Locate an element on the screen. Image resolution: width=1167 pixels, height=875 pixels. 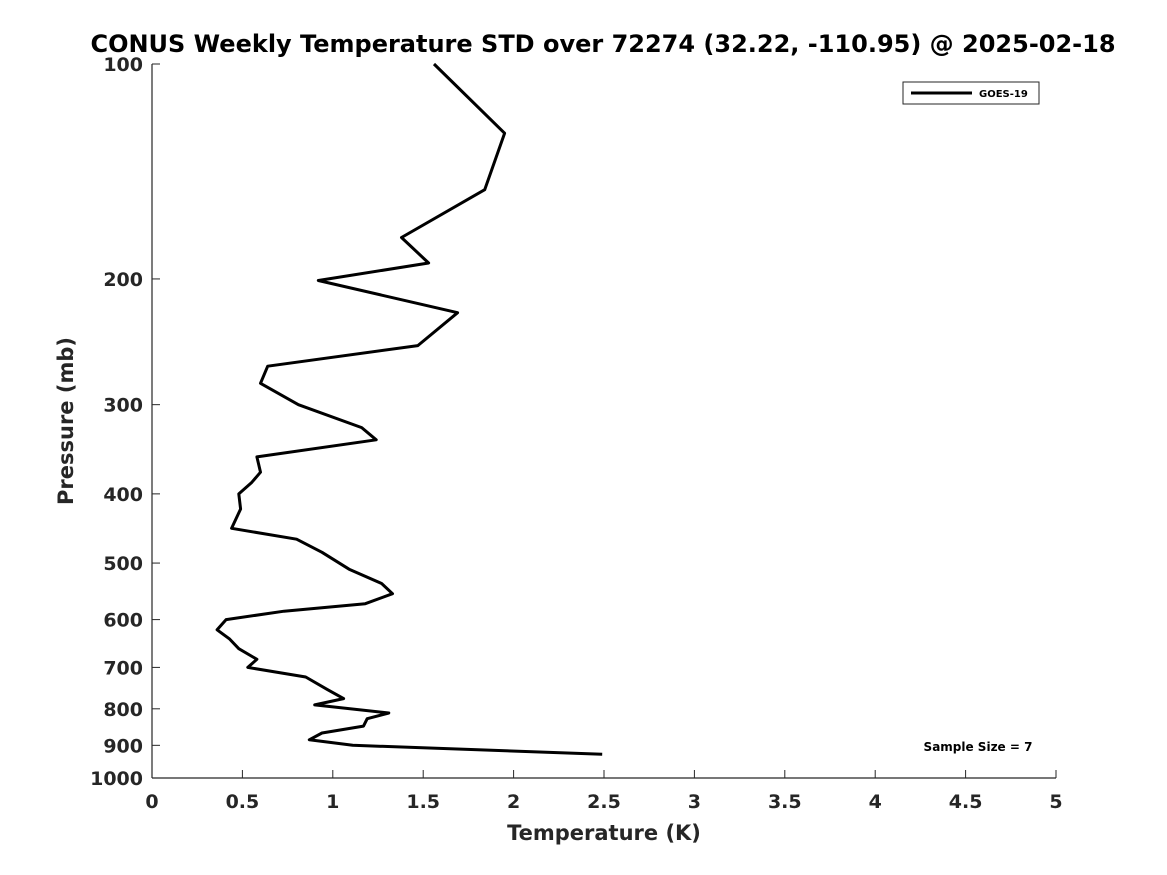
x-tick-label: 0.5 is located at coordinates (243, 802).